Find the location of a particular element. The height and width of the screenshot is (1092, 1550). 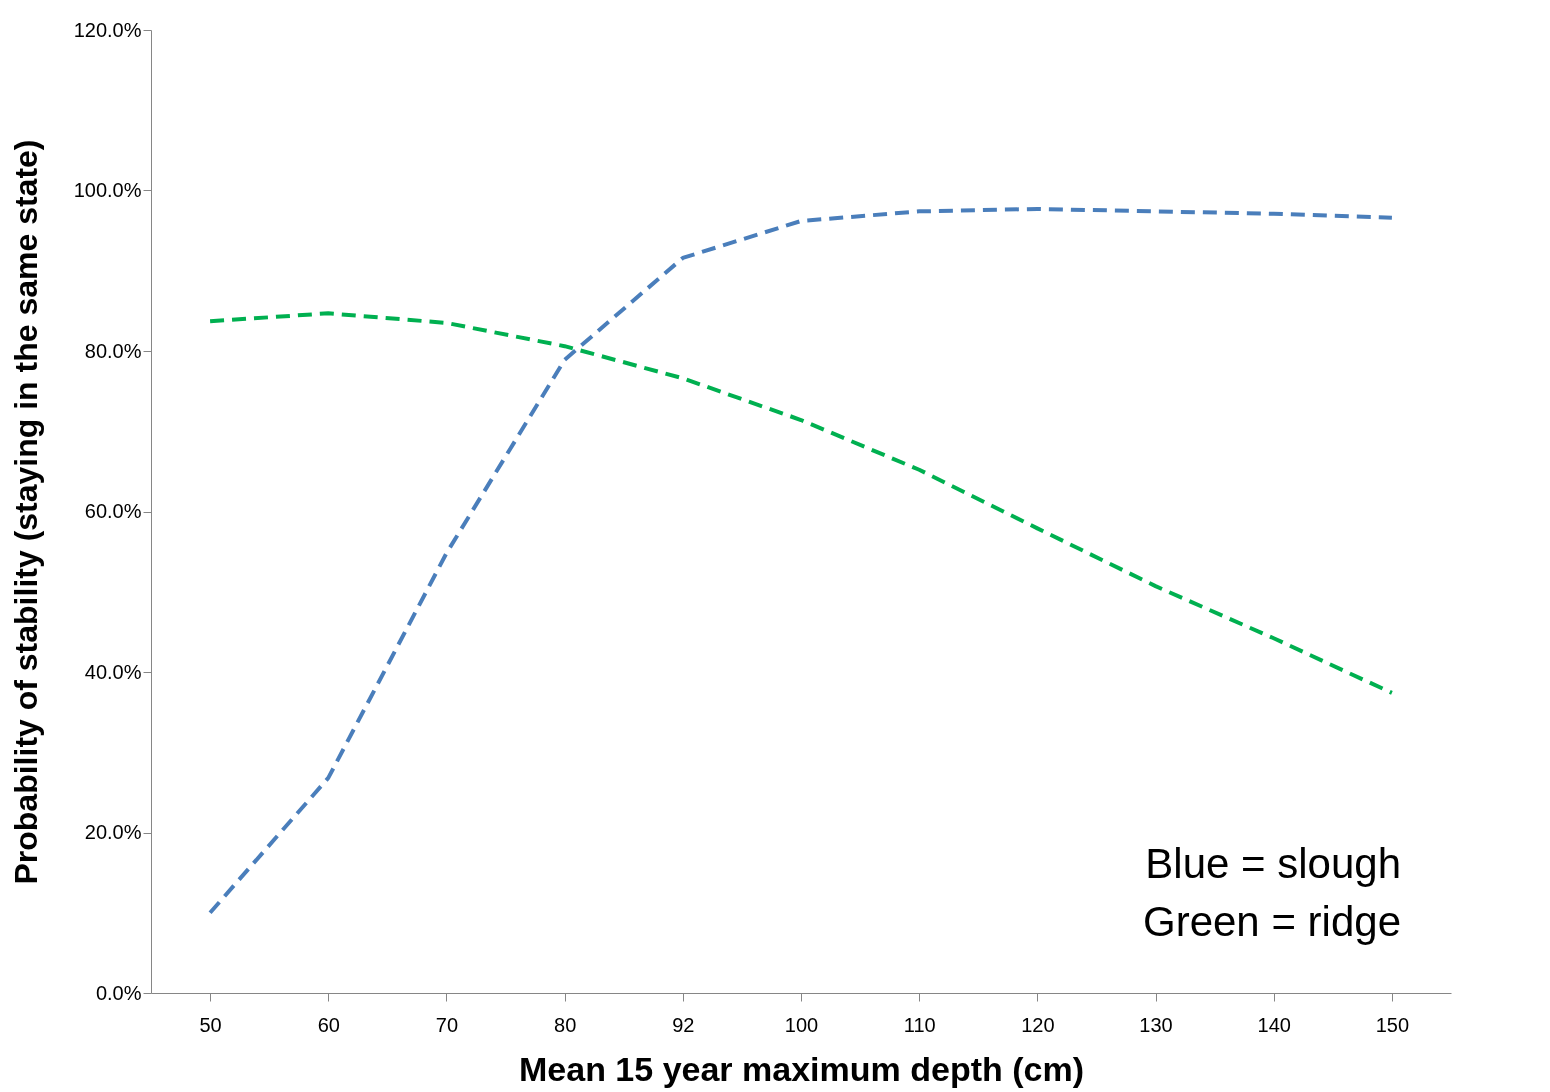

annotation: Green = ridge is located at coordinates (1272, 921).